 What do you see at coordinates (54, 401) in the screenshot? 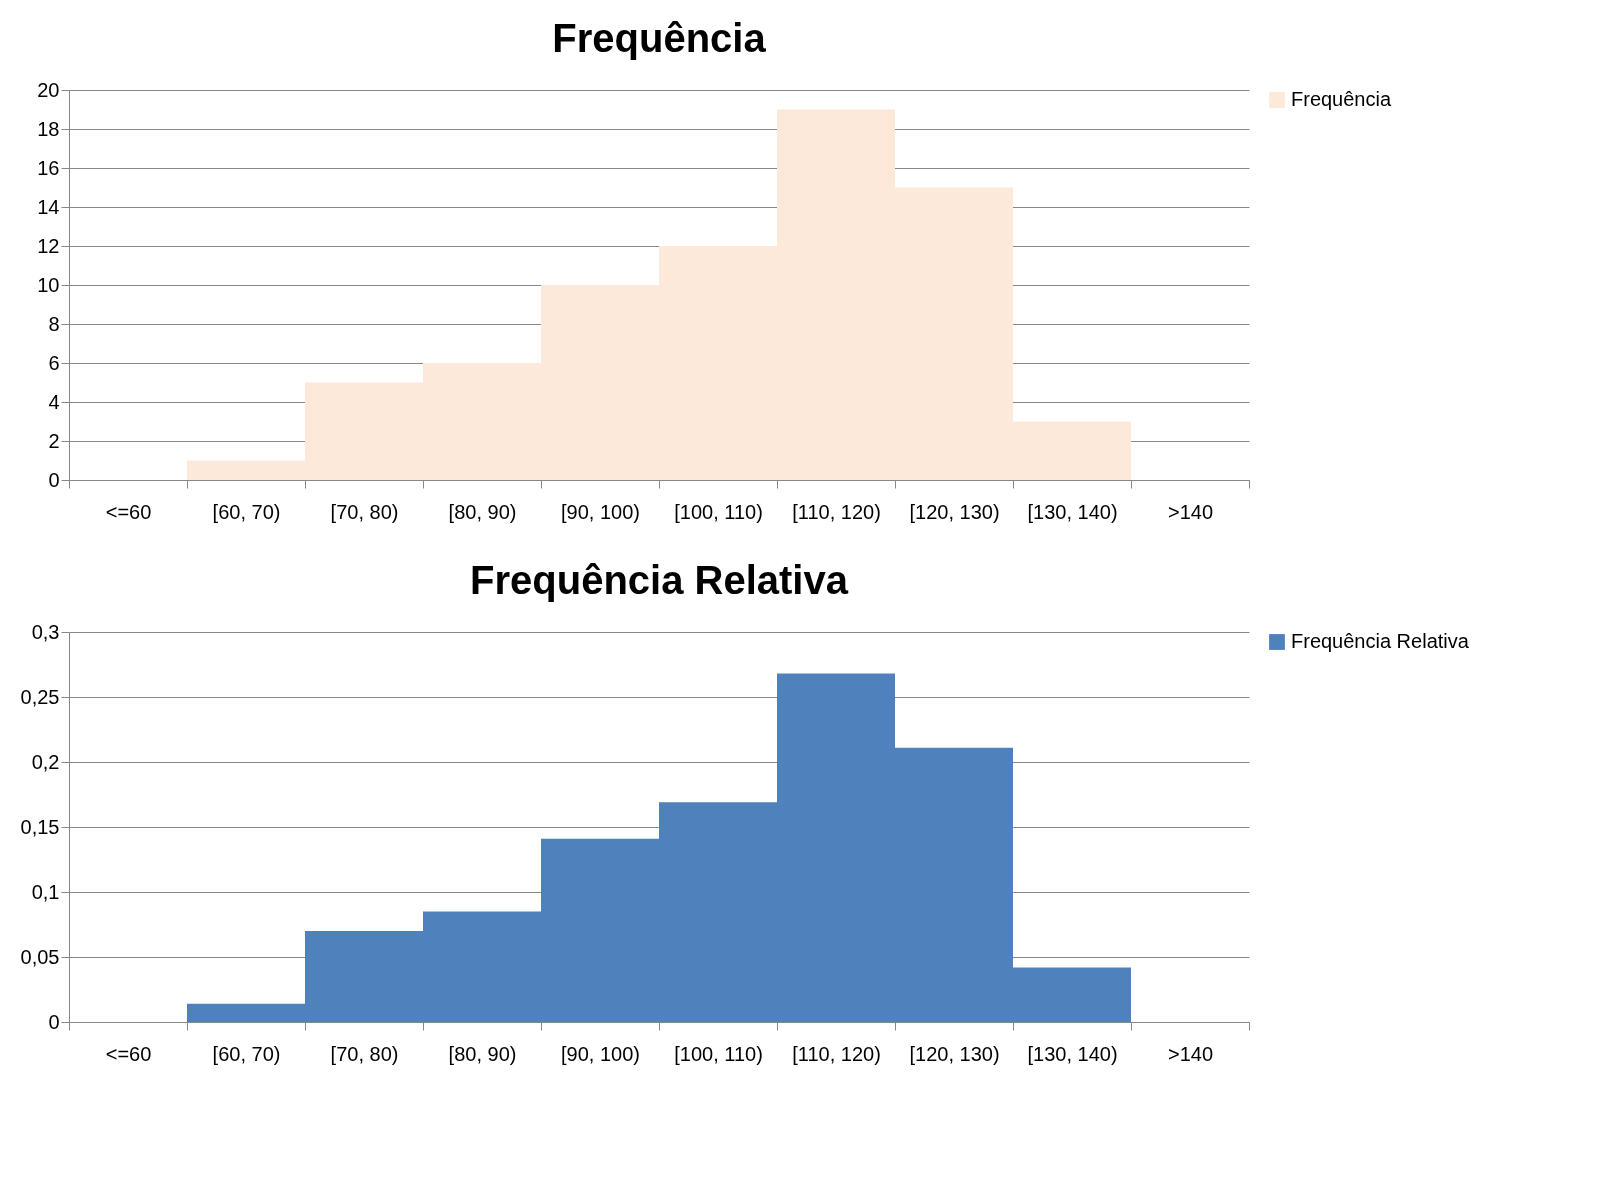
I see `y-tick-label: 4` at bounding box center [54, 401].